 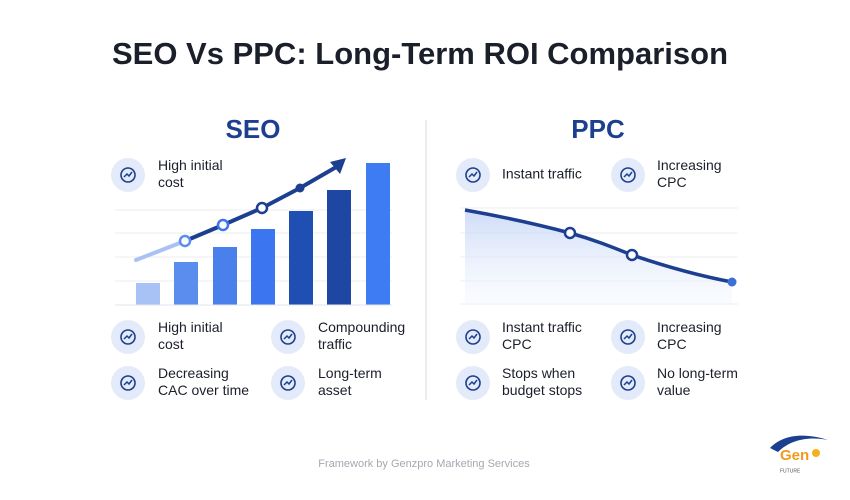 I want to click on item-text: Compounding, so click(x=361, y=327).